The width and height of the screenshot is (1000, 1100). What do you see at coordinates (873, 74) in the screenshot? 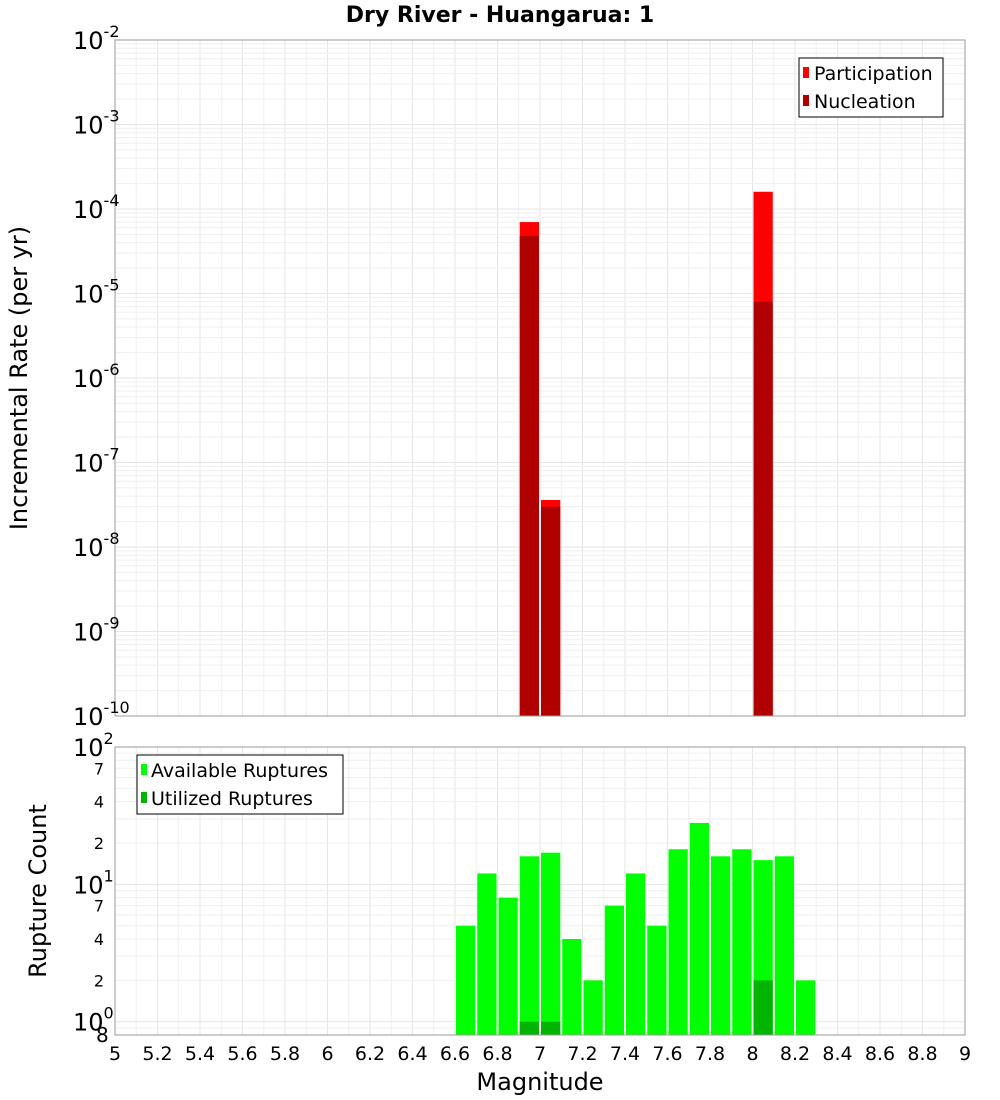
I see `legend-participation-label: Participation` at bounding box center [873, 74].